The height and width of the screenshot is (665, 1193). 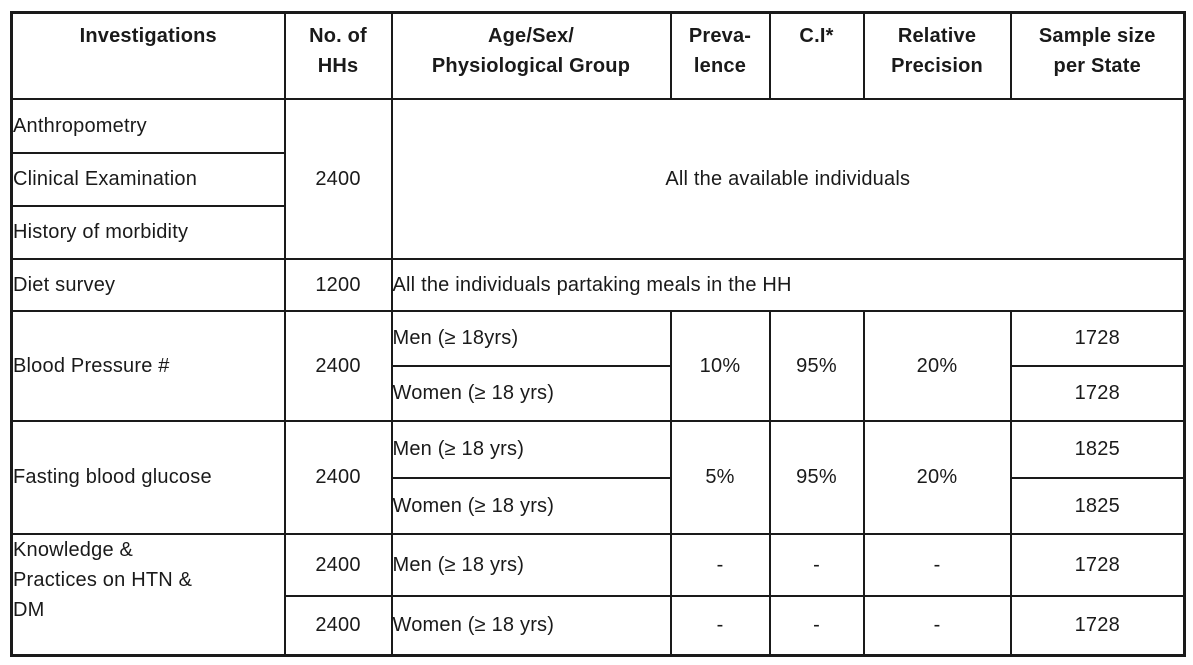 What do you see at coordinates (531, 449) in the screenshot?
I see `cell-group-fasting-blood-glucose-men: Men (≥ 18 yrs)` at bounding box center [531, 449].